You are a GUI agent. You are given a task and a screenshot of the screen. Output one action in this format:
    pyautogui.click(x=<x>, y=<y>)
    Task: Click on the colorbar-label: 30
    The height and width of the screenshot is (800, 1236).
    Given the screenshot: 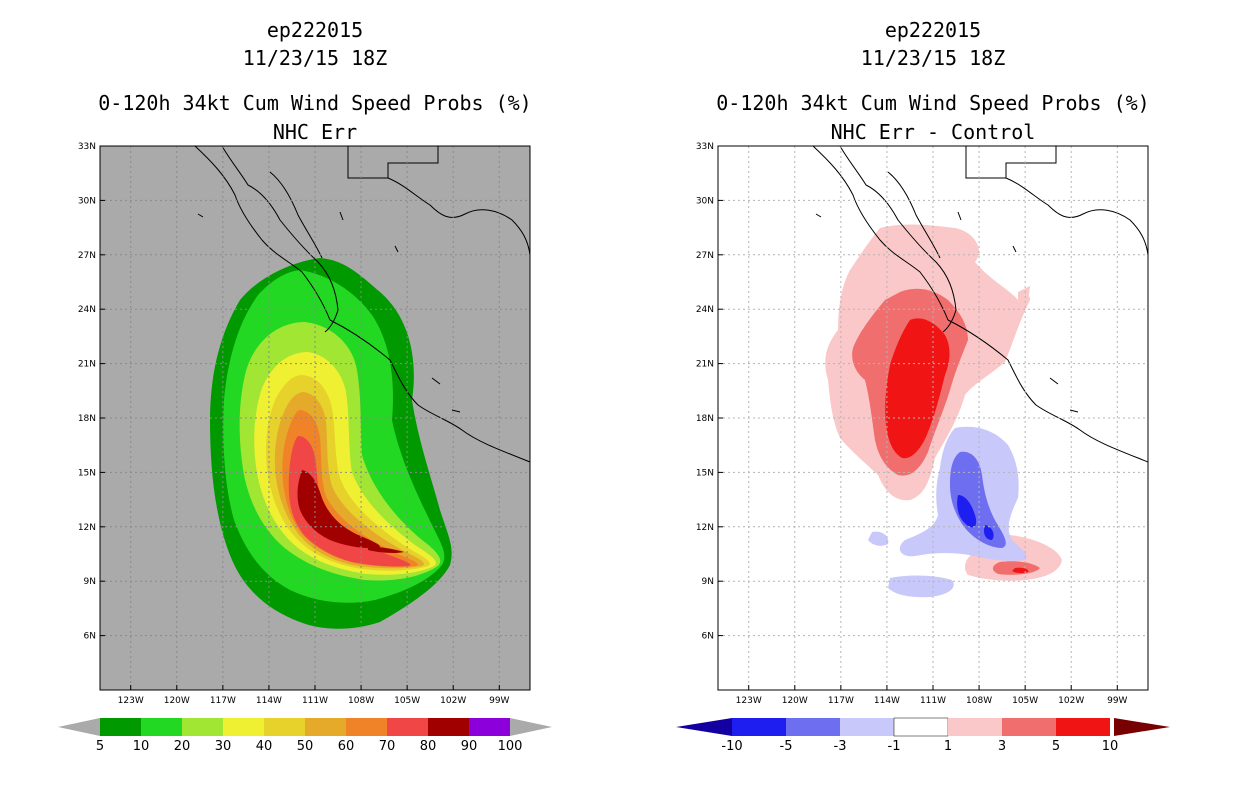 What is the action you would take?
    pyautogui.click(x=223, y=746)
    